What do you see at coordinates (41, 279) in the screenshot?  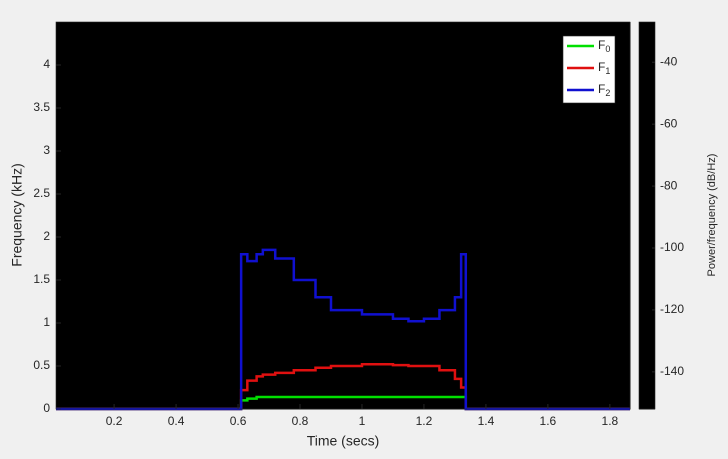 I see `y-tick-label: 1.5` at bounding box center [41, 279].